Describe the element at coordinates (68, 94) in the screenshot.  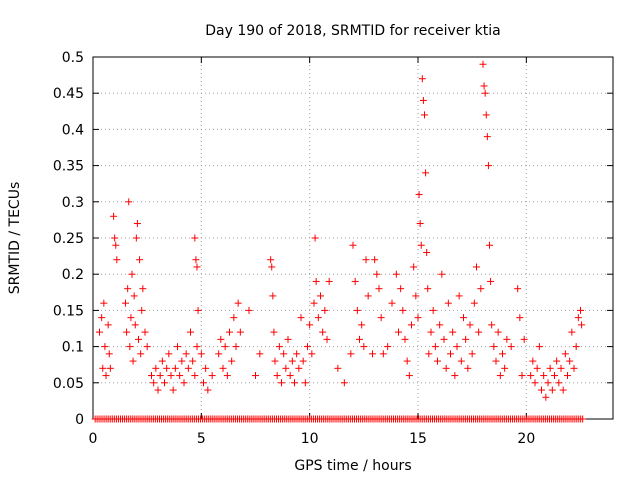
I see `y-tick-label: 0.45` at that location.